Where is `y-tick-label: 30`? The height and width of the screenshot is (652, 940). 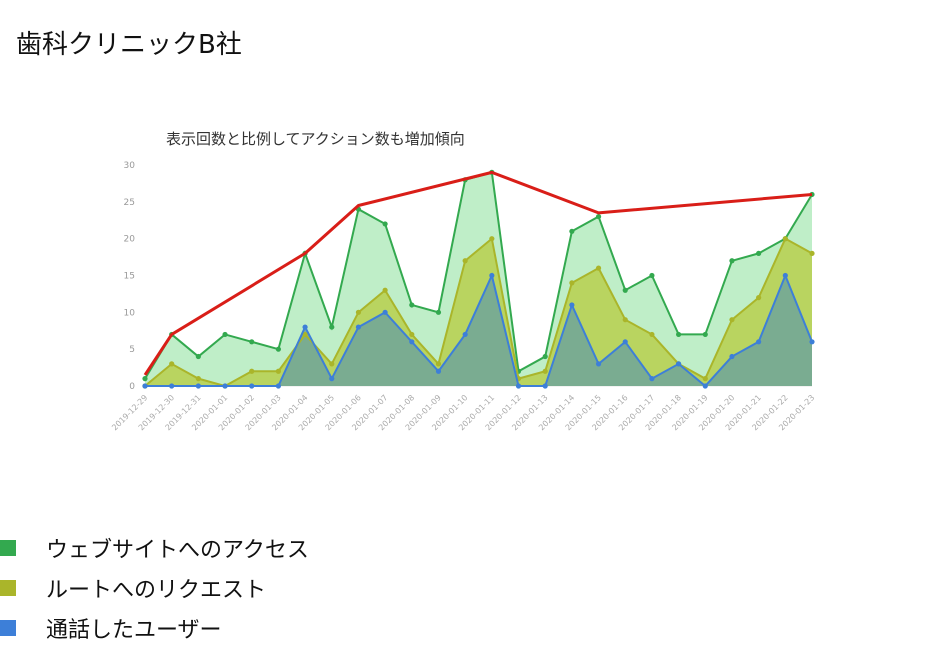
y-tick-label: 30 is located at coordinates (130, 166).